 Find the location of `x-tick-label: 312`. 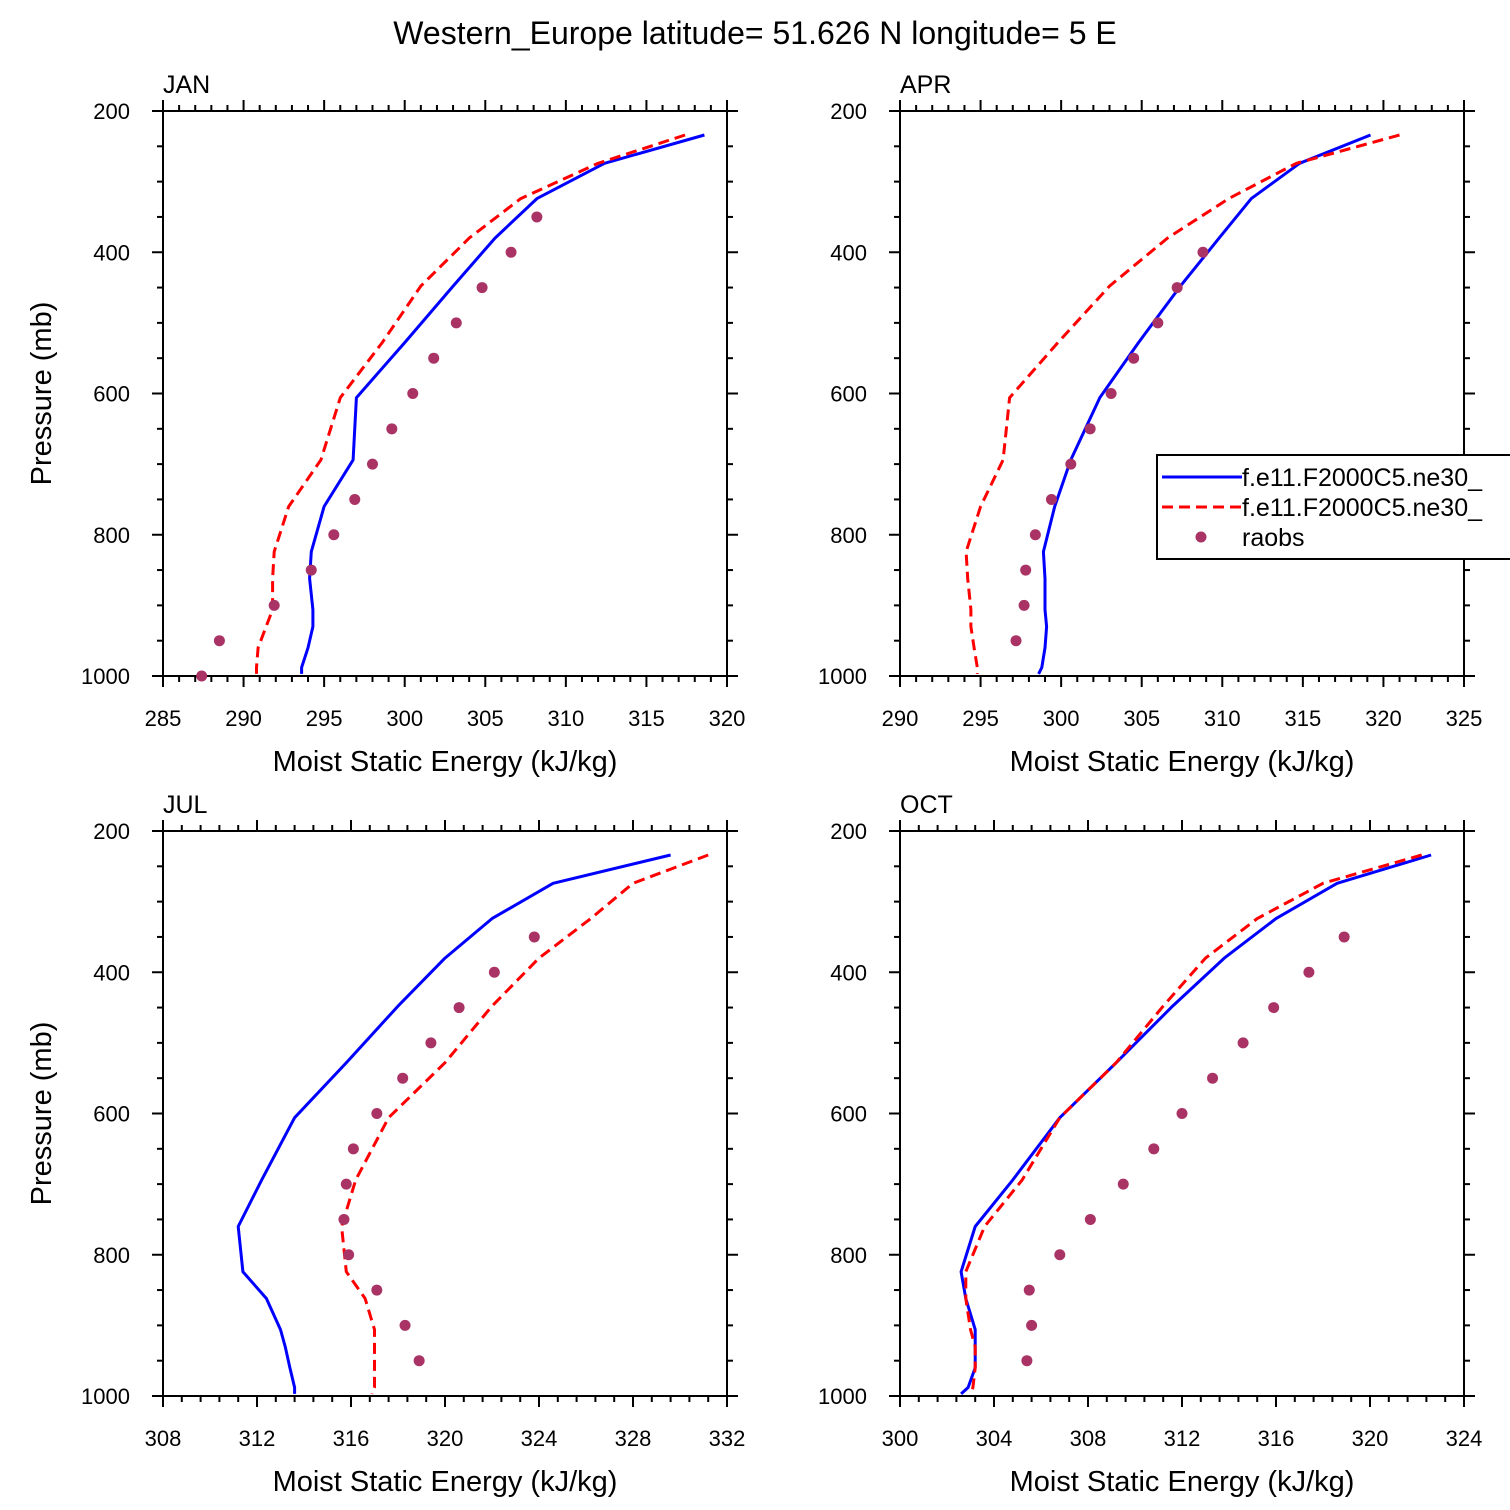

x-tick-label: 312 is located at coordinates (257, 1438).